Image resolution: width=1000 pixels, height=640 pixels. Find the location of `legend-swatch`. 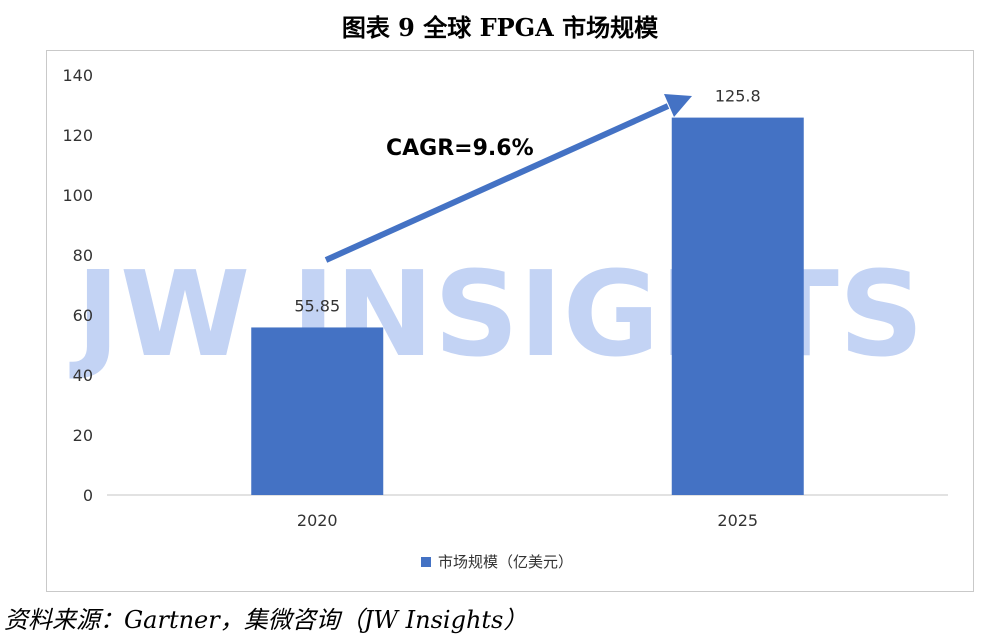

legend-swatch is located at coordinates (426, 562).